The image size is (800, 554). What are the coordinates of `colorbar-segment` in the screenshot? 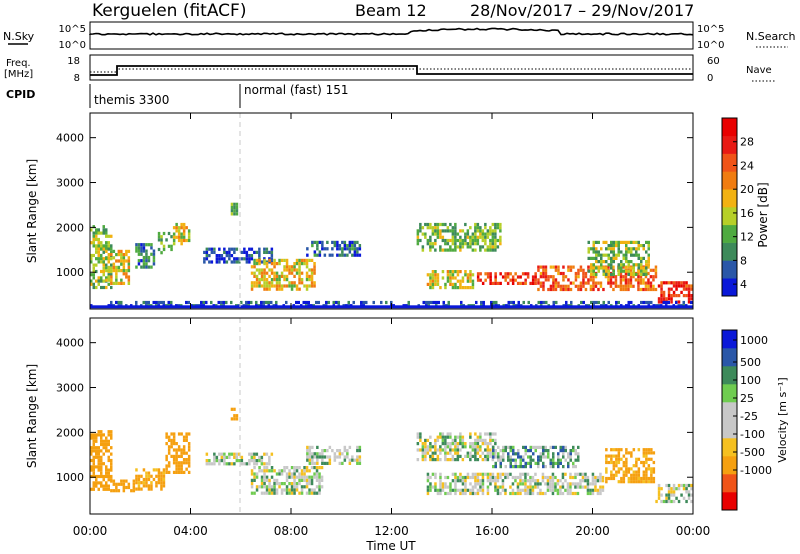 It's located at (729, 375).